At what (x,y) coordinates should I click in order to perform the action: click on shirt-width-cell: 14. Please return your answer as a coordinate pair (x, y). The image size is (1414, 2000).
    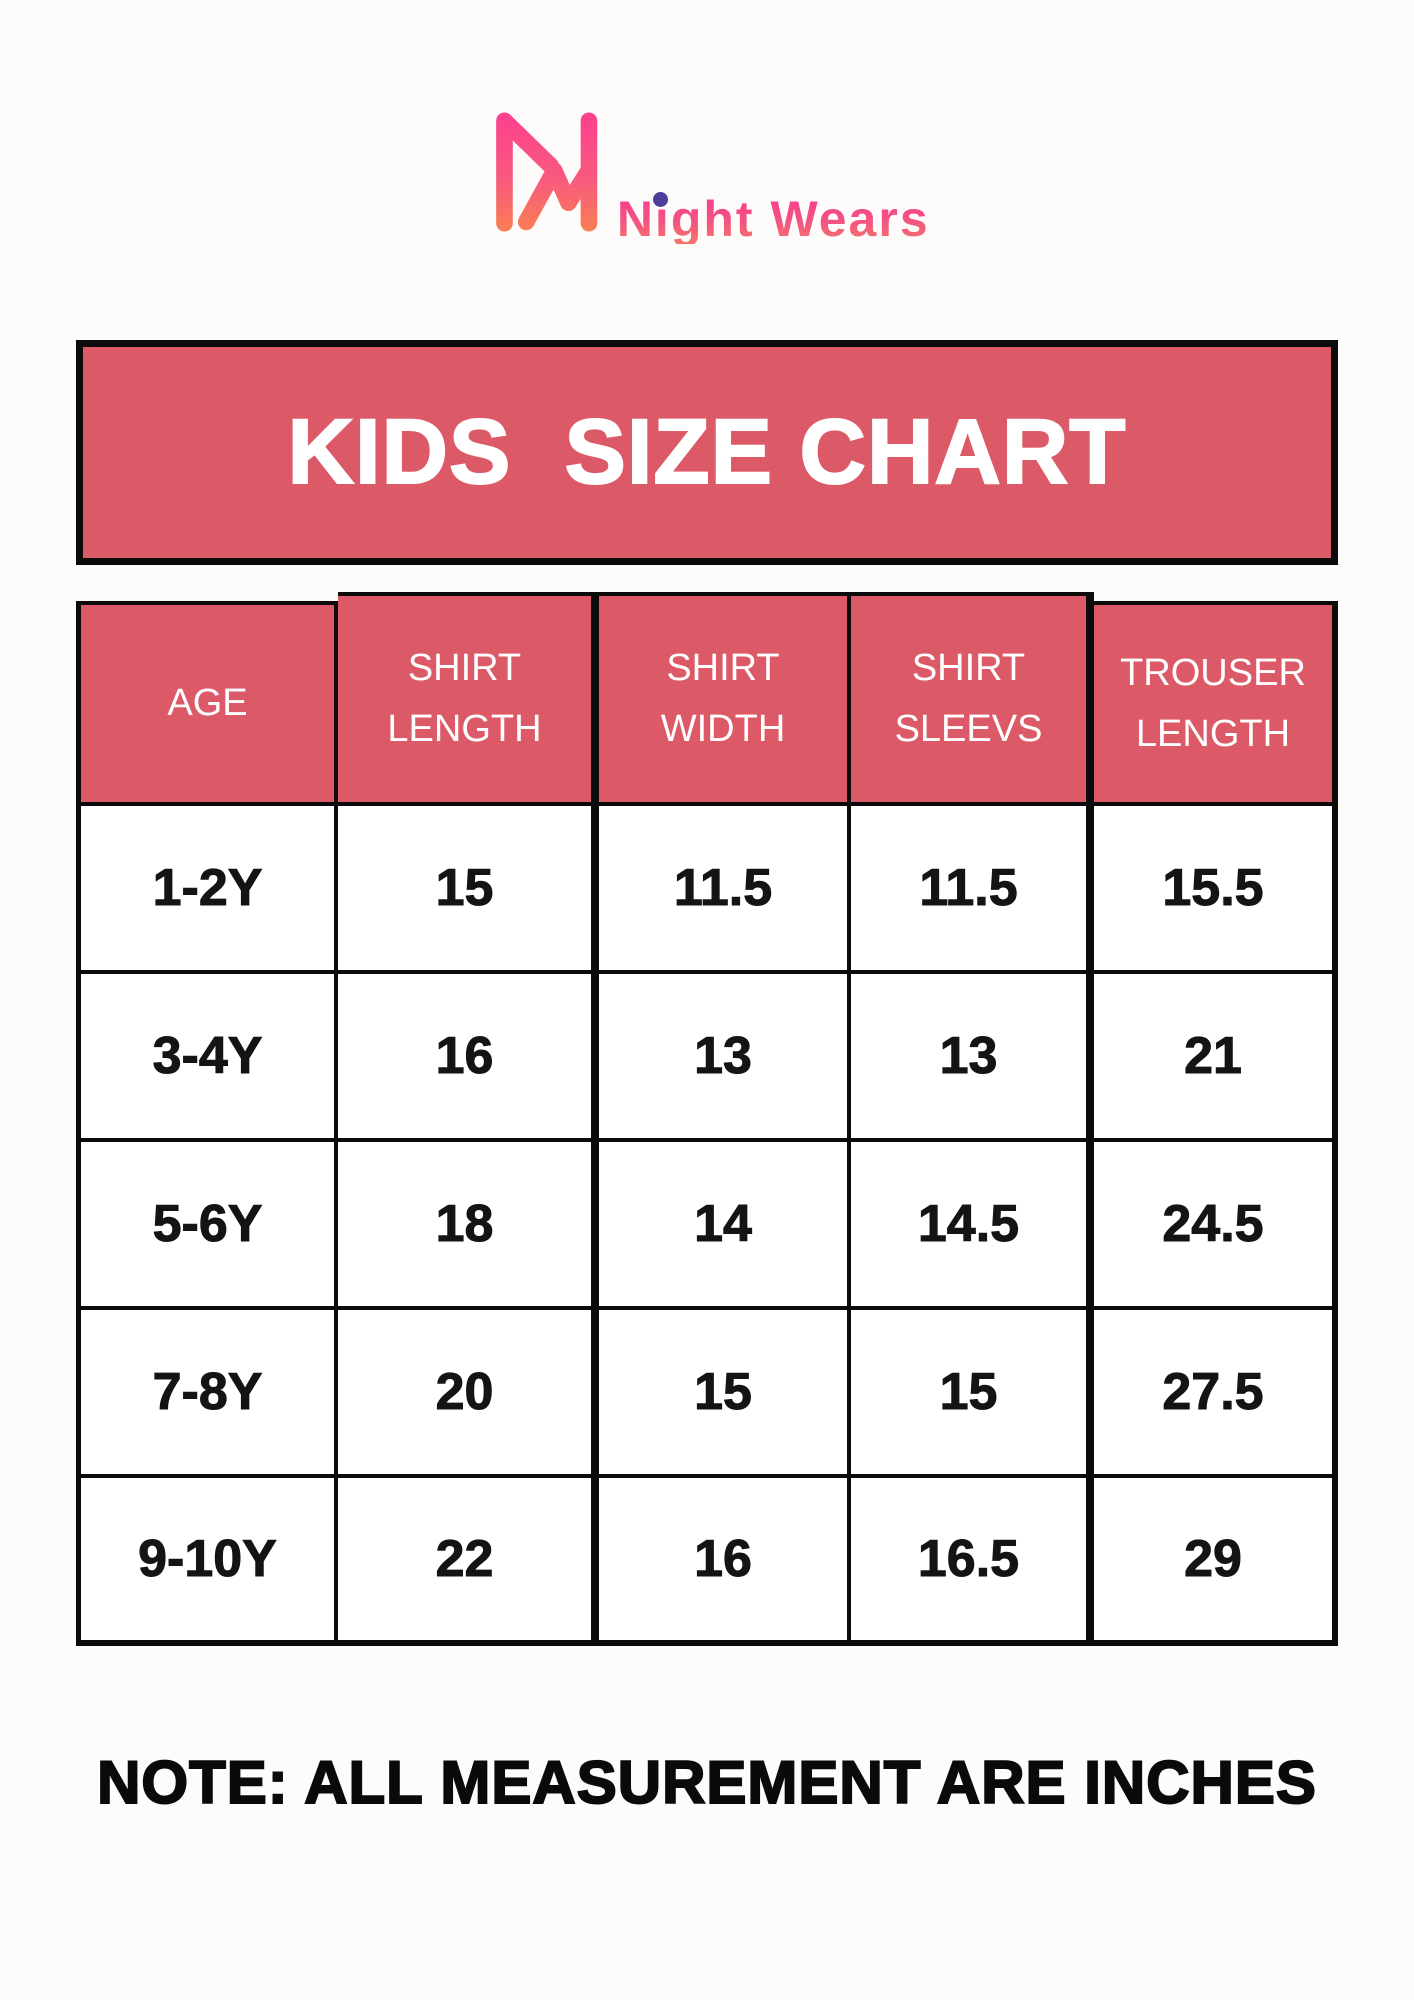
    Looking at the image, I should click on (725, 1226).